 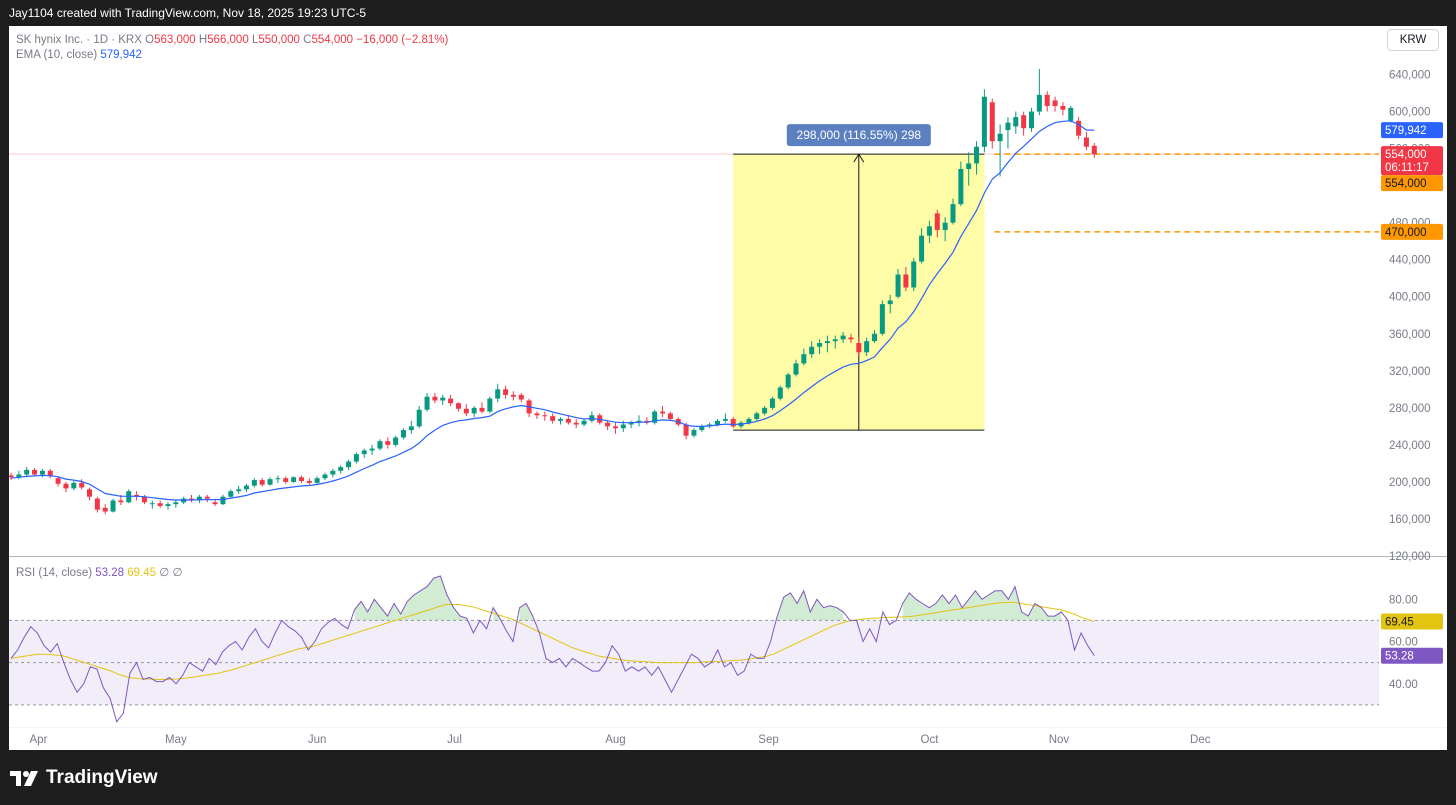 I want to click on ema-row: EMA (10, close) 579,942, so click(x=232, y=55).